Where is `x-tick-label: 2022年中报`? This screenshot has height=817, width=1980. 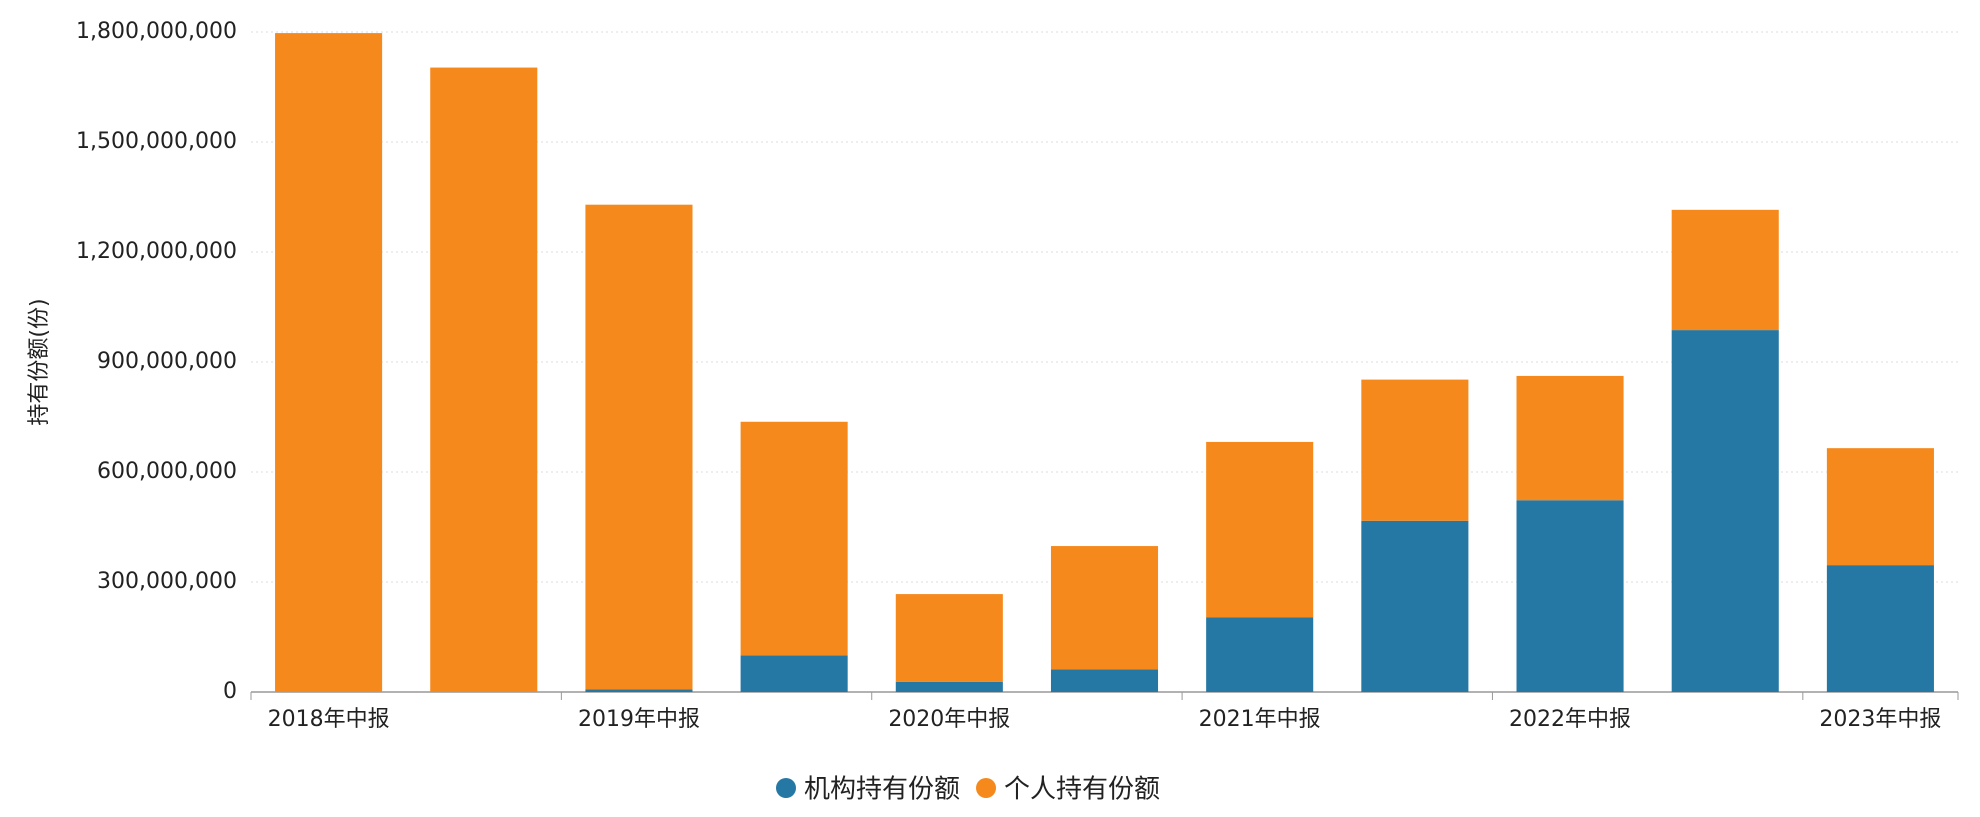 x-tick-label: 2022年中报 is located at coordinates (1570, 719).